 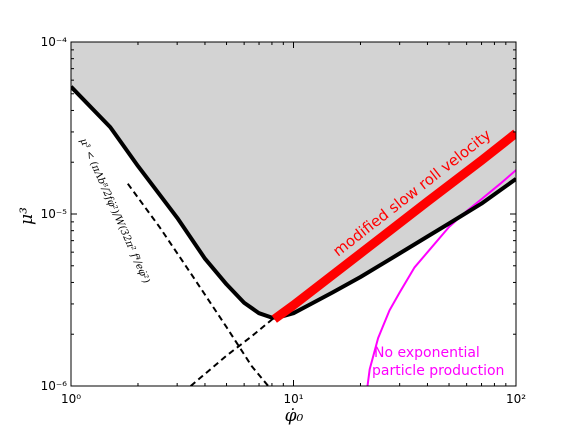 I want to click on series-no-particle-production, so click(x=441, y=277).